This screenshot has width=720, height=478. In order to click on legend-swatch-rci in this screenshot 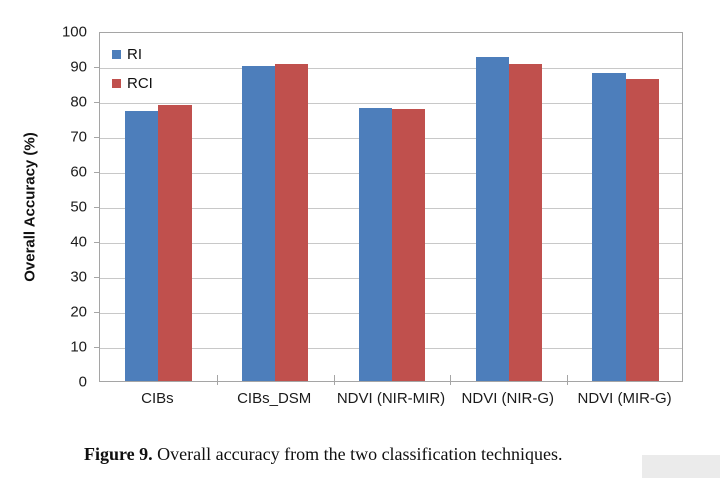, I will do `click(116, 83)`.